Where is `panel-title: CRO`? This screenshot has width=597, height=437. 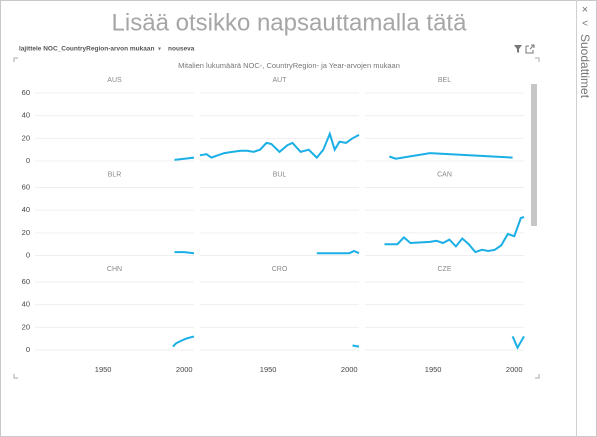 panel-title: CRO is located at coordinates (280, 269).